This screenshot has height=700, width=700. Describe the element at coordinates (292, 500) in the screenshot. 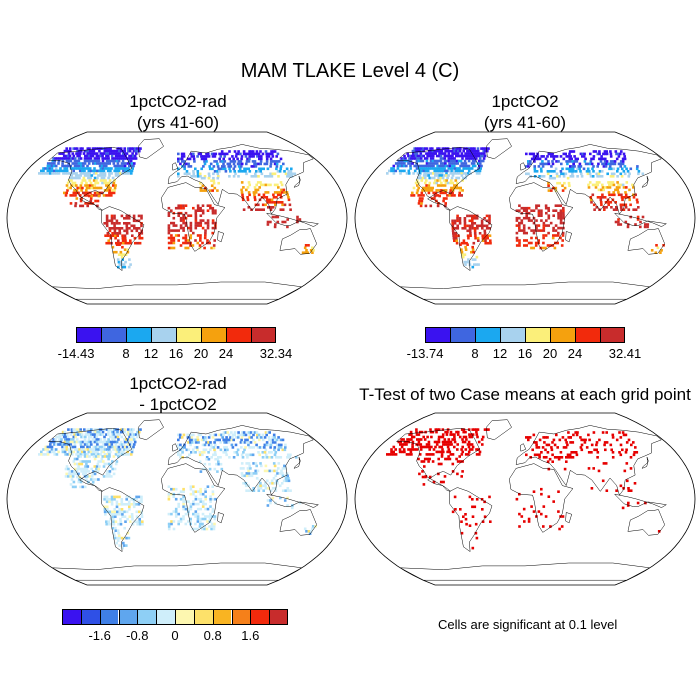

I see `continent-outline` at that location.